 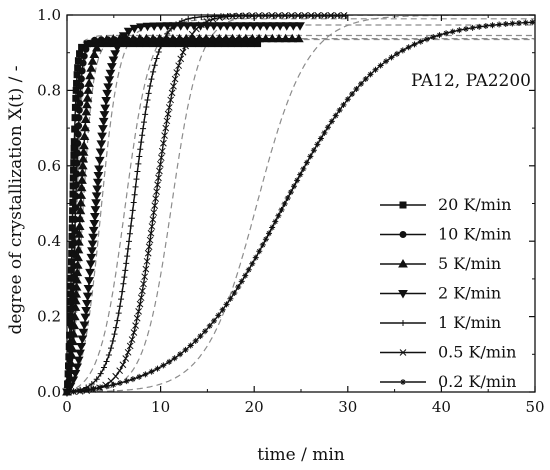 What do you see at coordinates (49, 241) in the screenshot?
I see `y-tick-label: 0.4` at bounding box center [49, 241].